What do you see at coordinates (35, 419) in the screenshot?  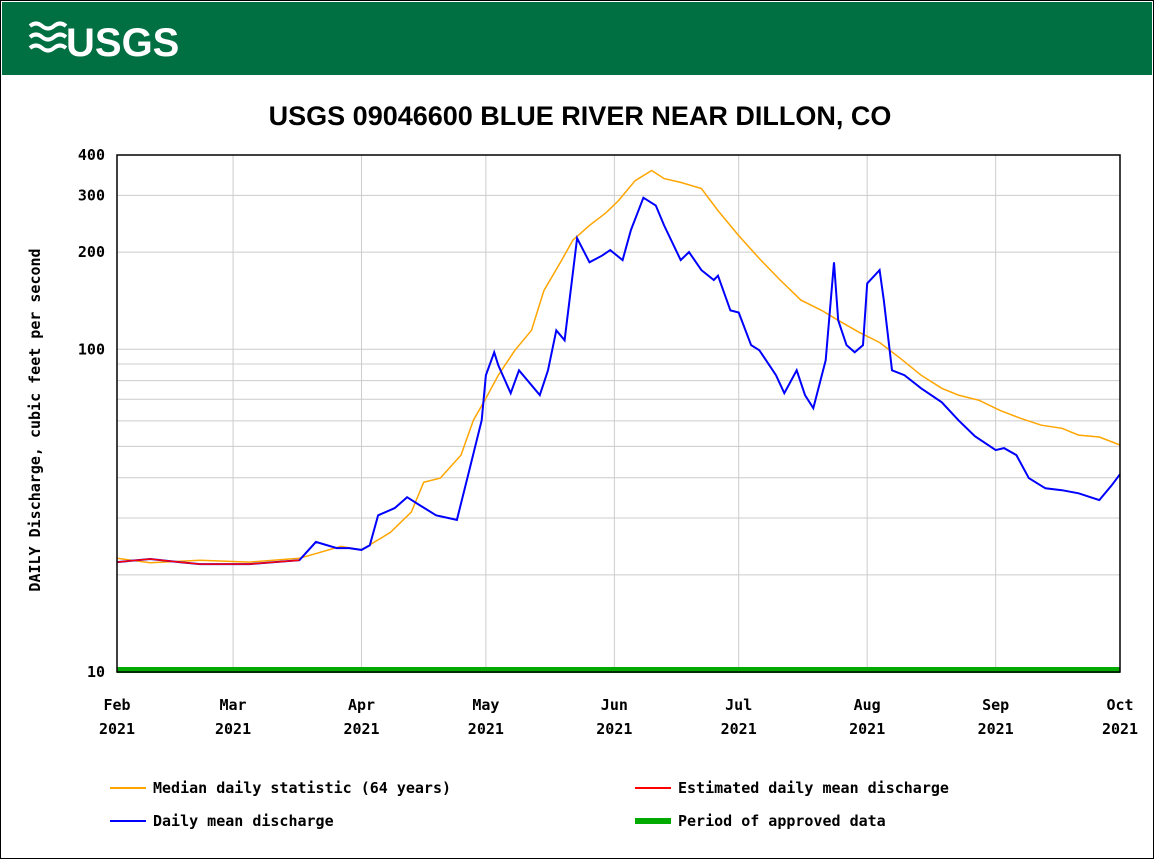 I see `y-axis-label: DAILY Discharge, cubic feet per second` at bounding box center [35, 419].